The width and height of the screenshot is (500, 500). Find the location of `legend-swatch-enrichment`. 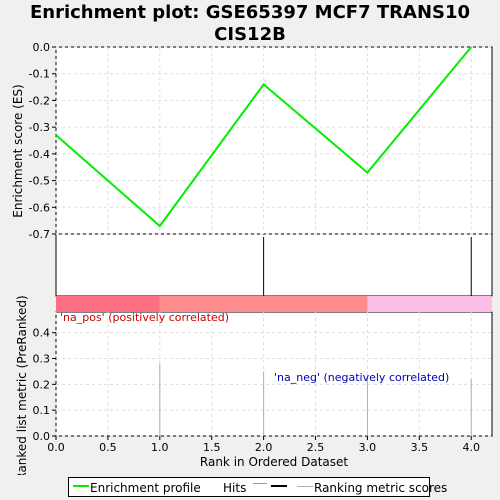

legend-swatch-enrichment is located at coordinates (81, 486).